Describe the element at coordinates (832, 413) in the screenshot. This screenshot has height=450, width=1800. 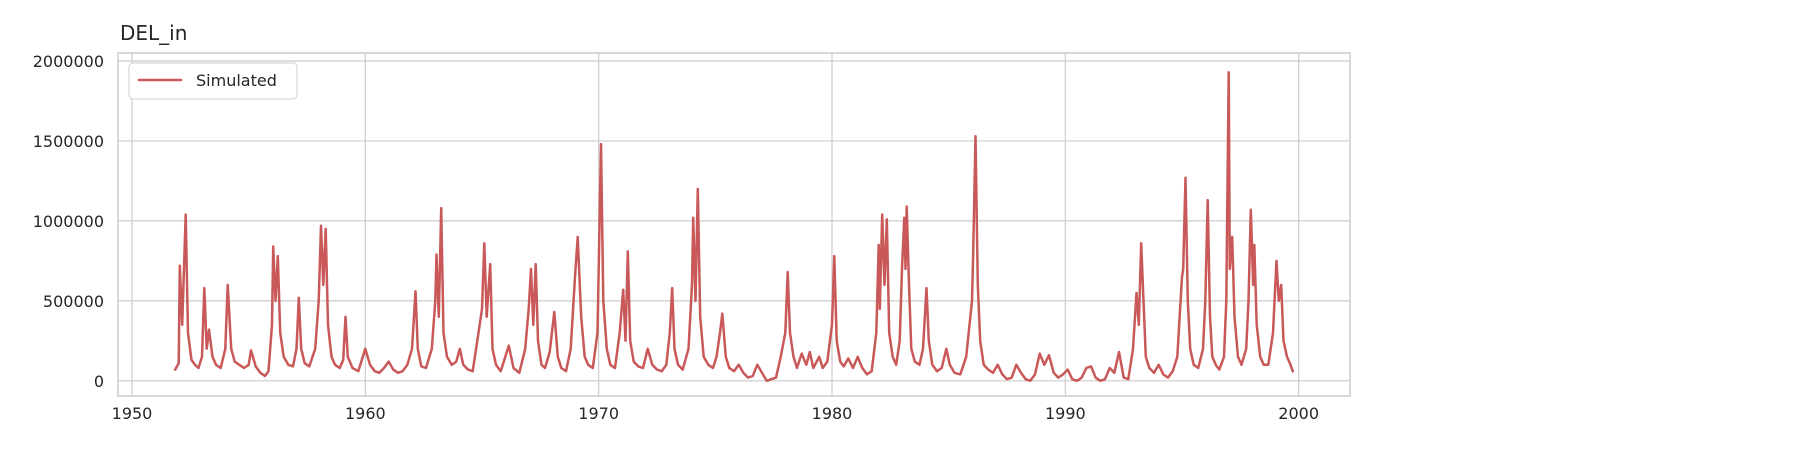
I see `x-tick-label: 1980` at that location.